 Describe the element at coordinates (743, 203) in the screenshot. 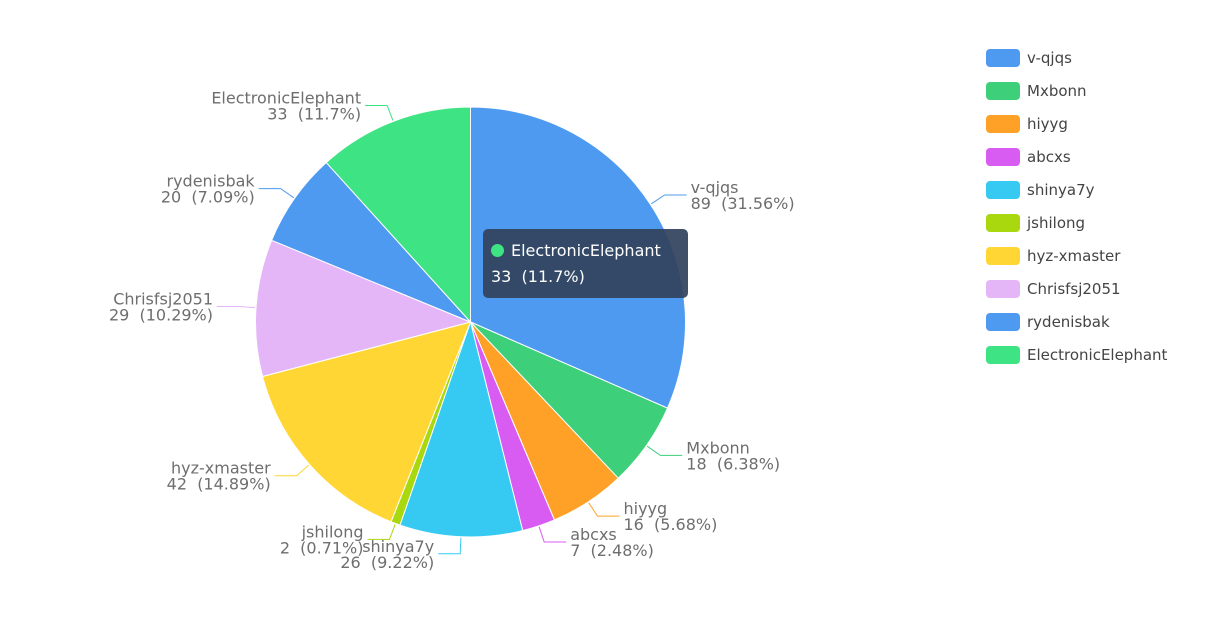

I see `slice-value-label-v-qjqs: 89 (31.56%)` at that location.